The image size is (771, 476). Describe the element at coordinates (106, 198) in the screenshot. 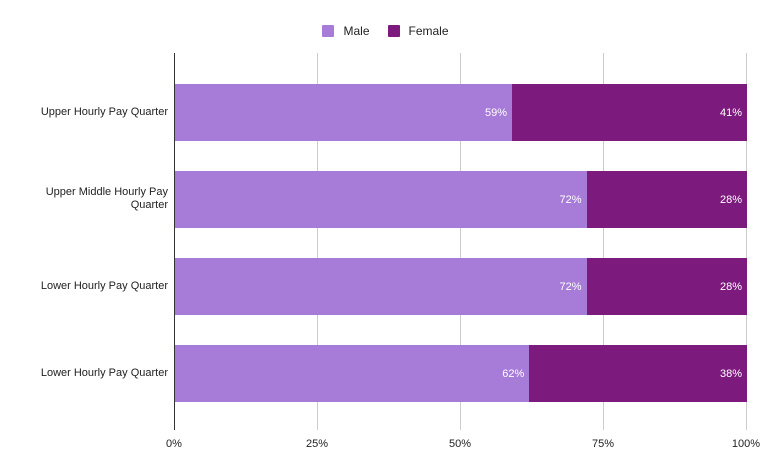

I see `category-label: Upper Middle Hourly Pay Quarter` at that location.